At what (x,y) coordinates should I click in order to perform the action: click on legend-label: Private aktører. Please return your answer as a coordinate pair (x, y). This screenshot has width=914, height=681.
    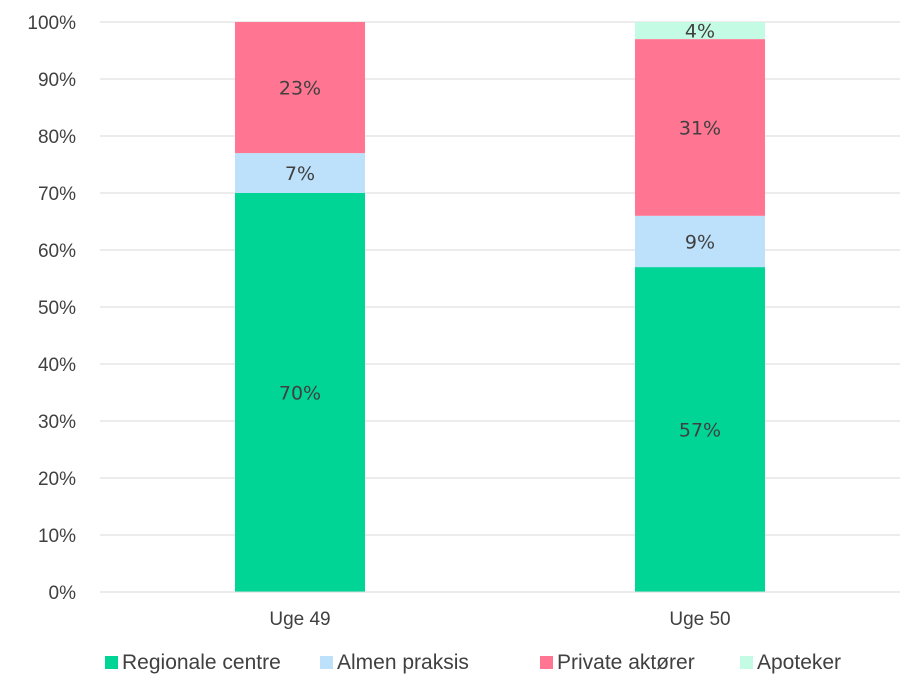
    Looking at the image, I should click on (626, 662).